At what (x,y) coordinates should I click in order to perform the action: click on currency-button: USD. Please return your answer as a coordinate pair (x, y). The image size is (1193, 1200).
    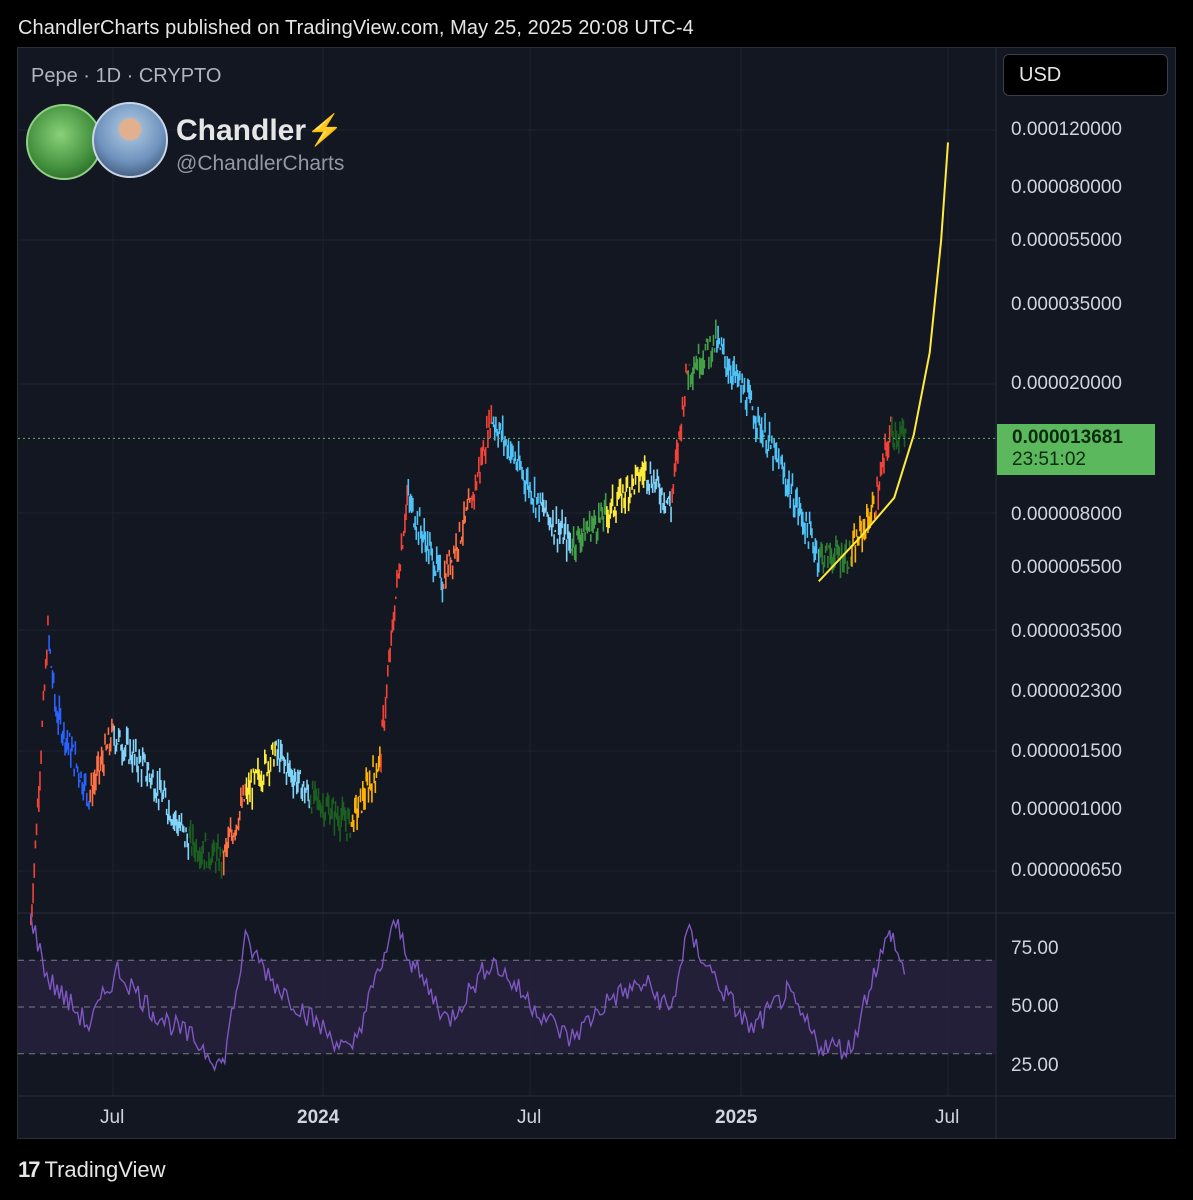
    Looking at the image, I should click on (1085, 75).